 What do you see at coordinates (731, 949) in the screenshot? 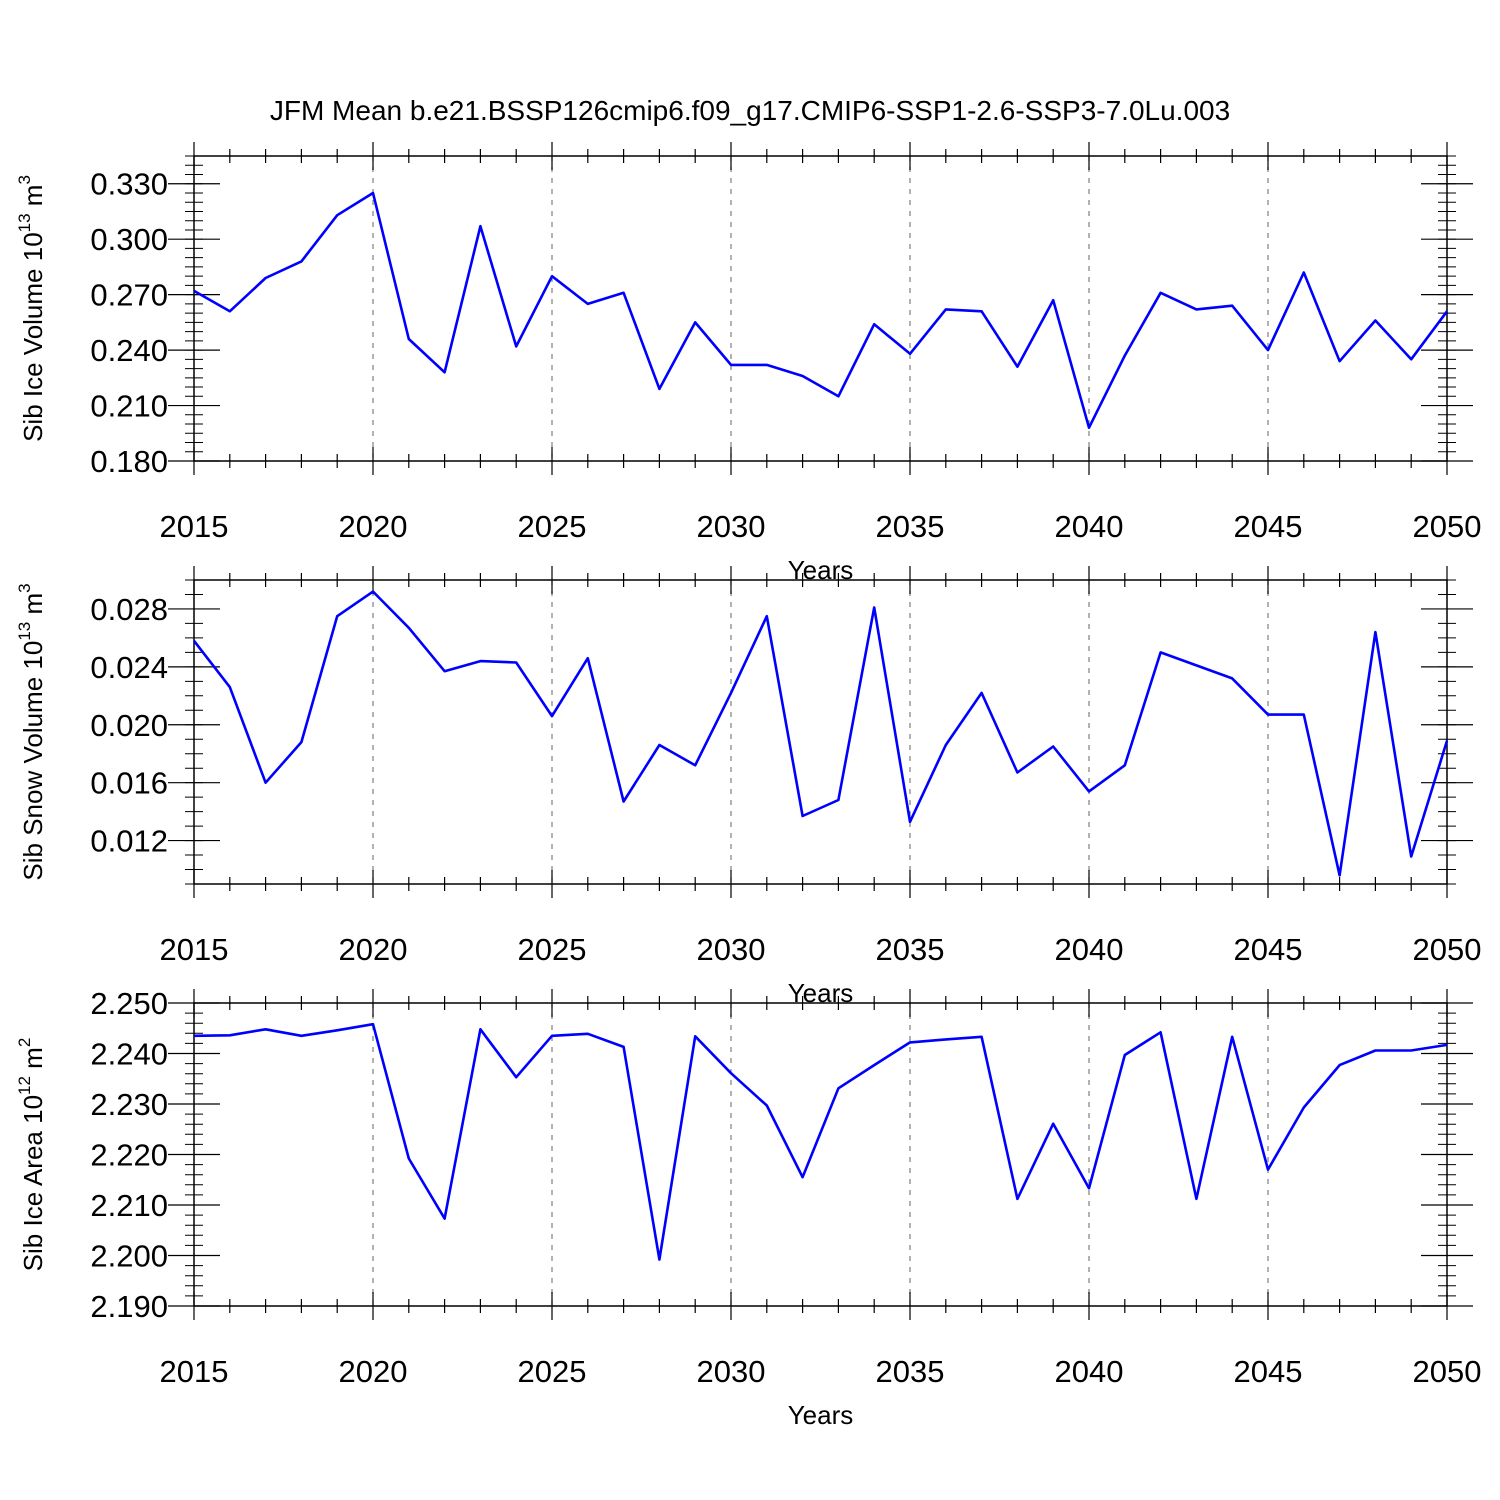
I see `snow-volume-x-tick-label: 2030` at bounding box center [731, 949].